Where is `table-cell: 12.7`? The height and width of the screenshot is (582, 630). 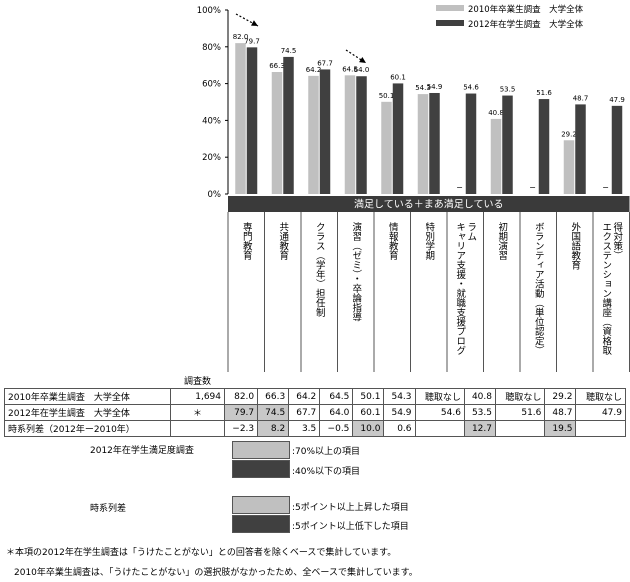 table-cell: 12.7 is located at coordinates (480, 428).